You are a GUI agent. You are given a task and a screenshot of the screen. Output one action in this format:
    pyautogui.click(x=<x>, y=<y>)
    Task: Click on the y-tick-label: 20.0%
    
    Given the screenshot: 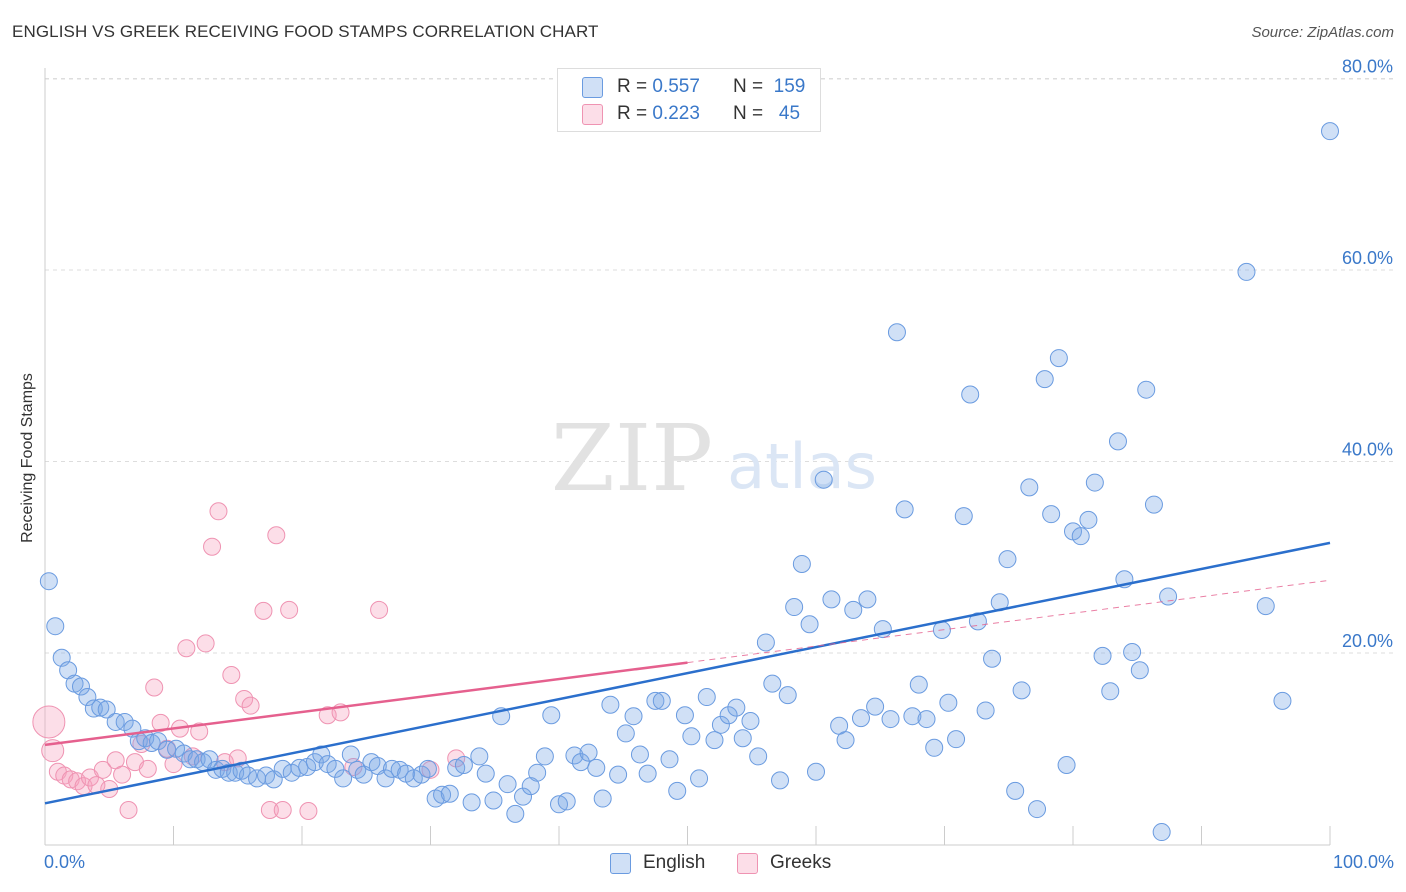 What is the action you would take?
    pyautogui.click(x=1367, y=641)
    